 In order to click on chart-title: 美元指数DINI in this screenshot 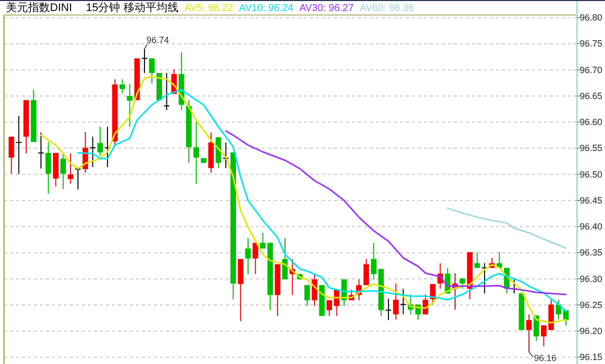, I will do `click(39, 7)`.